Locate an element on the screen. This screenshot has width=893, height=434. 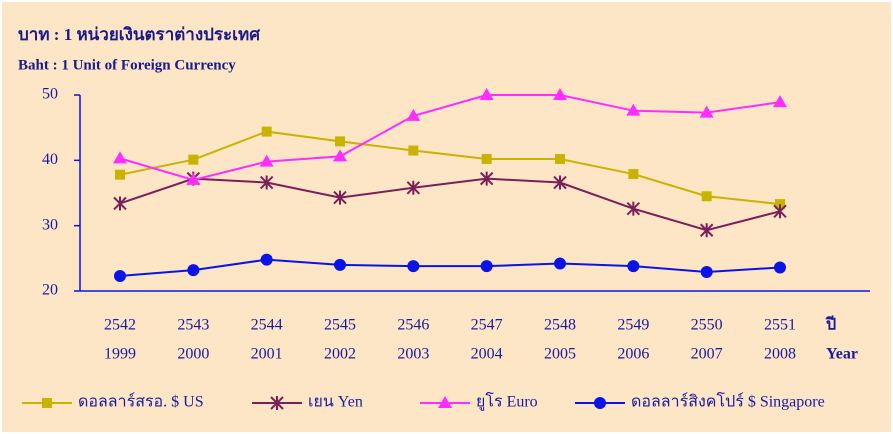
x-axis-label: ปี is located at coordinates (831, 324).